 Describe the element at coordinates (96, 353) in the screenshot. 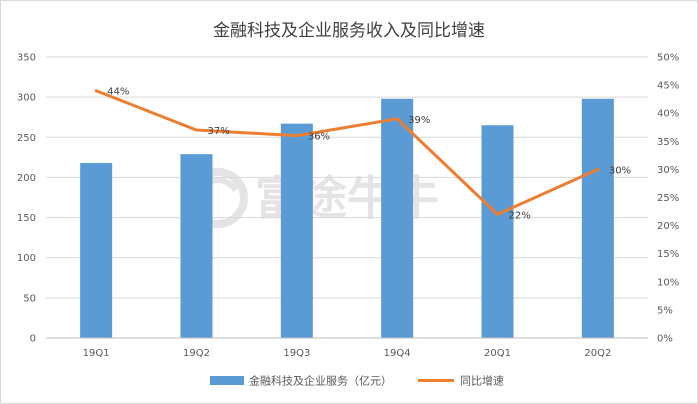

I see `x-tick-label: 19Q1` at that location.